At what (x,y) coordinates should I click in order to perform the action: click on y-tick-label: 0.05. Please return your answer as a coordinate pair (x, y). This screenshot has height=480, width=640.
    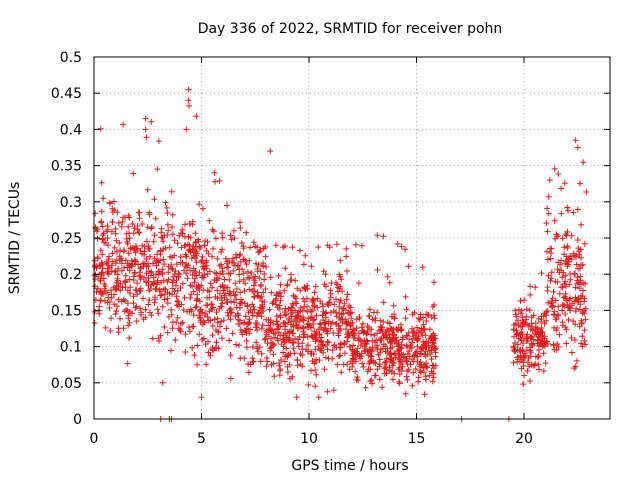
    Looking at the image, I should click on (66, 384).